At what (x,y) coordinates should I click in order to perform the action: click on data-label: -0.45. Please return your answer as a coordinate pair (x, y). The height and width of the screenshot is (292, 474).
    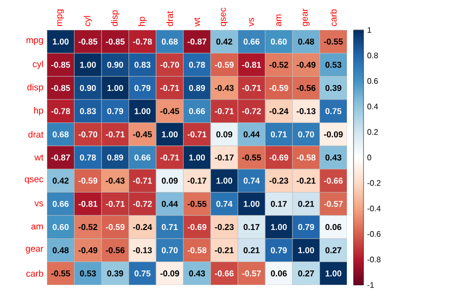
    Looking at the image, I should click on (142, 134).